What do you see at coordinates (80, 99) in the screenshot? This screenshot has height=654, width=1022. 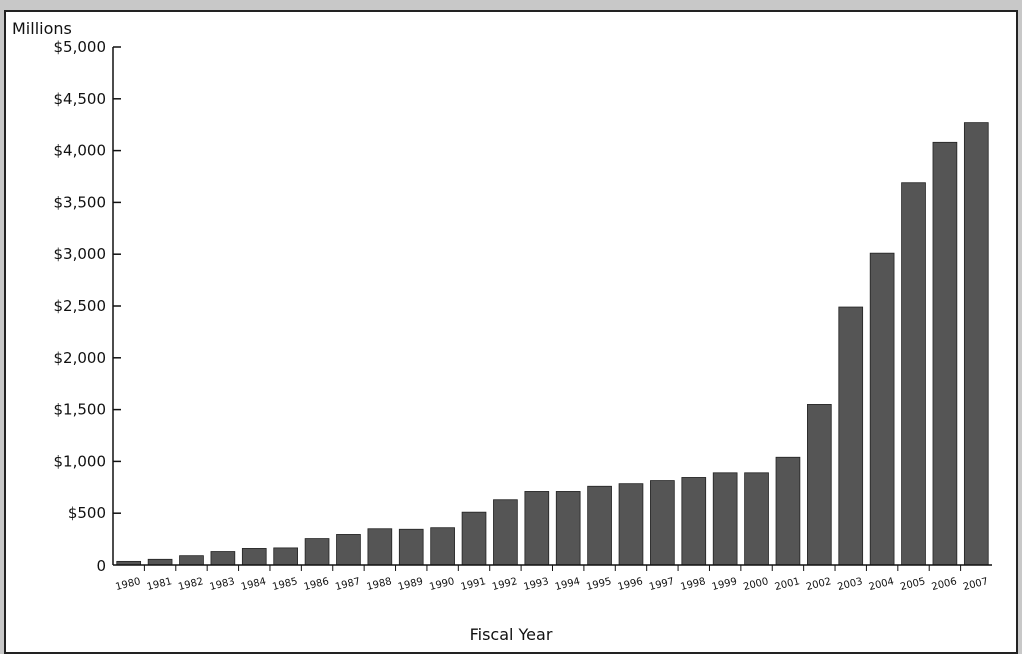 I see `y-tick-label: $4,500` at bounding box center [80, 99].